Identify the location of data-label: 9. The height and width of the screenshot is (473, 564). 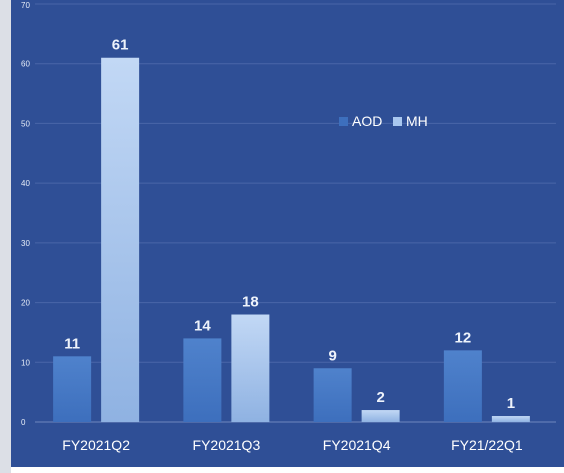
(332, 355).